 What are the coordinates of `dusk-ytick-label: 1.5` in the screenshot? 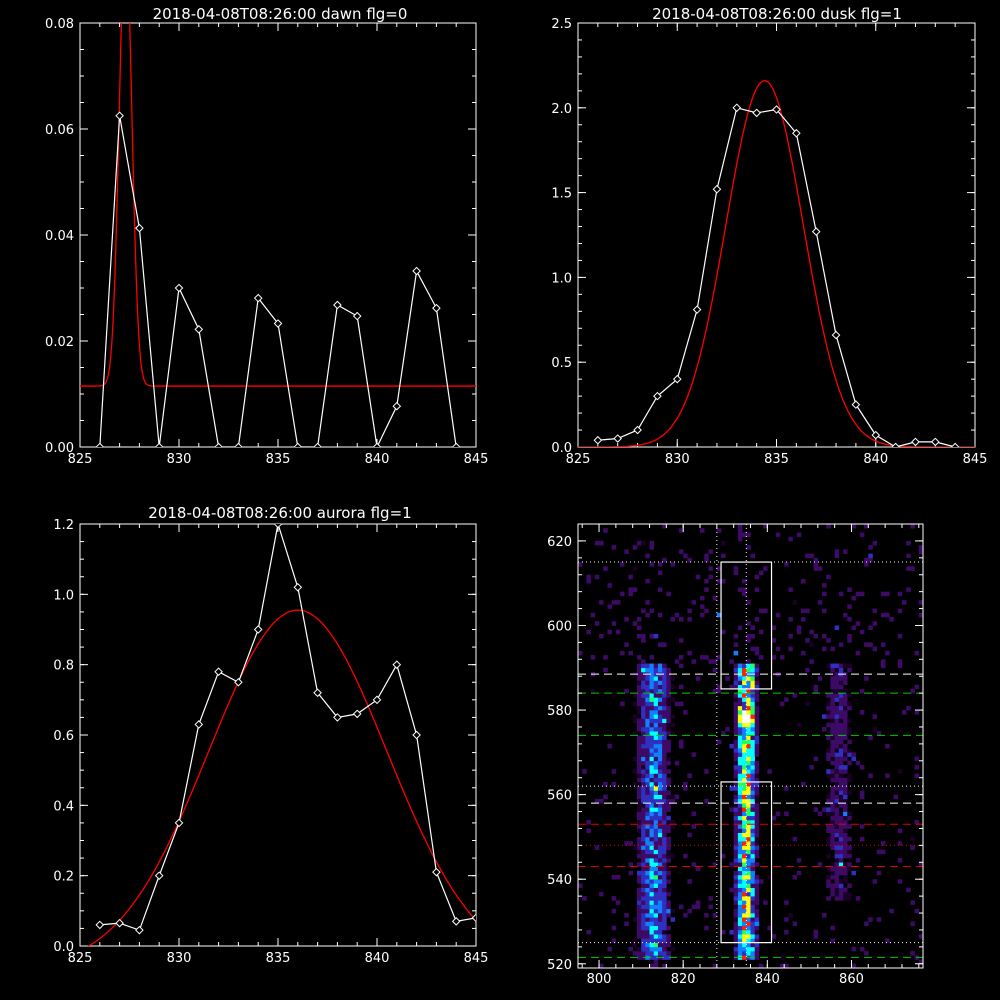 It's located at (561, 194).